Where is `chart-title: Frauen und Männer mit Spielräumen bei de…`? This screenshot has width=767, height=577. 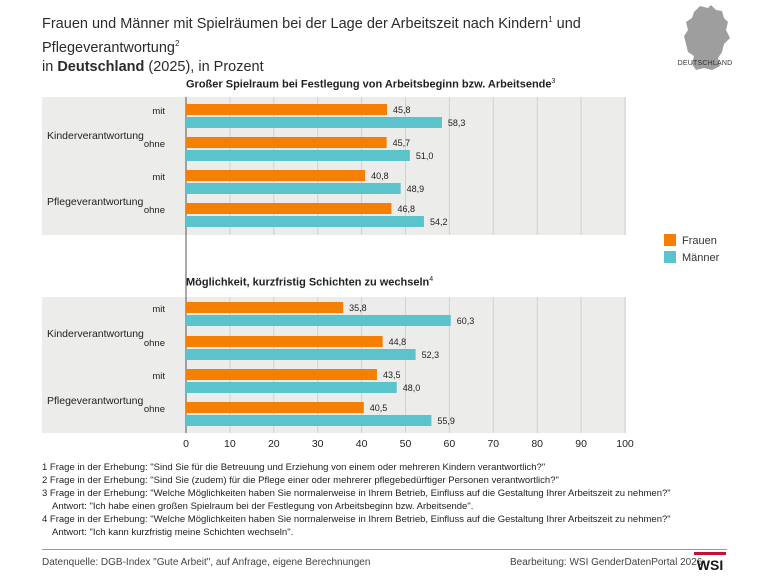 chart-title: Frauen und Männer mit Spielräumen bei de… is located at coordinates (352, 43).